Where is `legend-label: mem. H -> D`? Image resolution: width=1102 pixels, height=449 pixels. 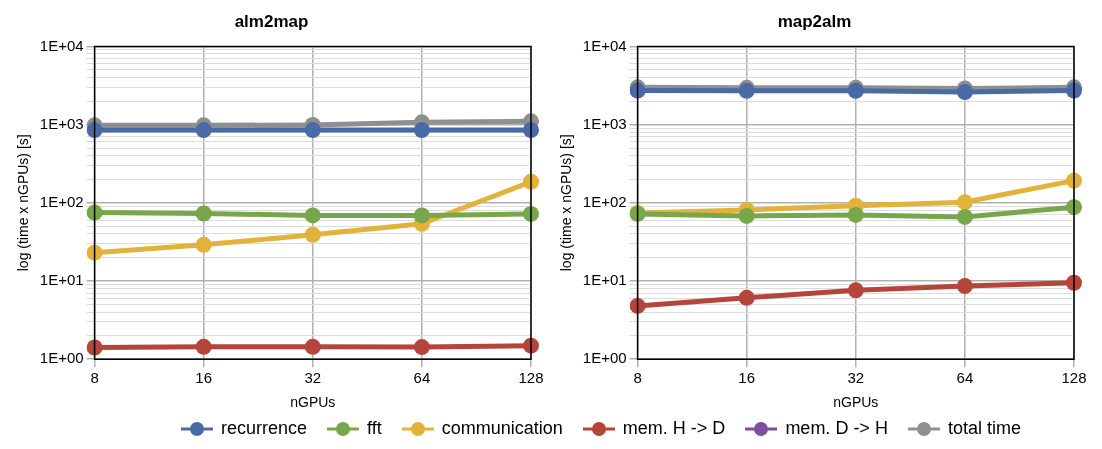 legend-label: mem. H -> D is located at coordinates (674, 428).